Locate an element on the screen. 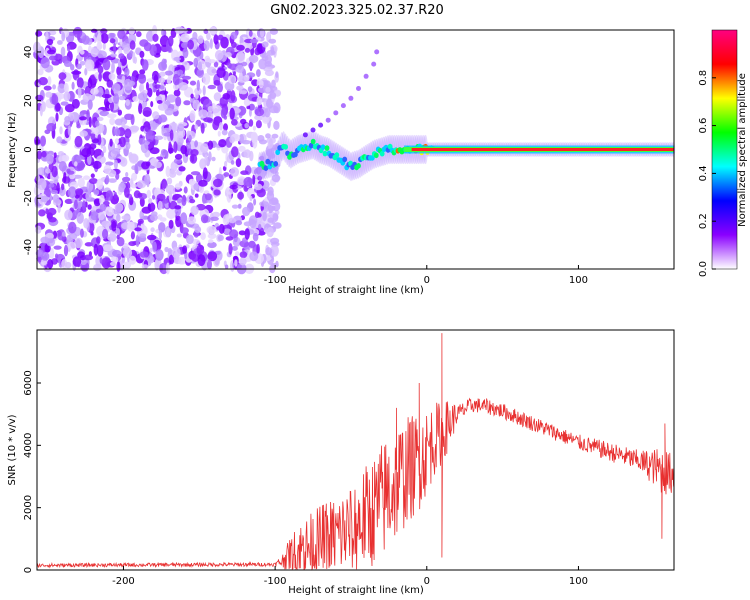 The width and height of the screenshot is (750, 600). x-tick-label: -200 is located at coordinates (123, 280).